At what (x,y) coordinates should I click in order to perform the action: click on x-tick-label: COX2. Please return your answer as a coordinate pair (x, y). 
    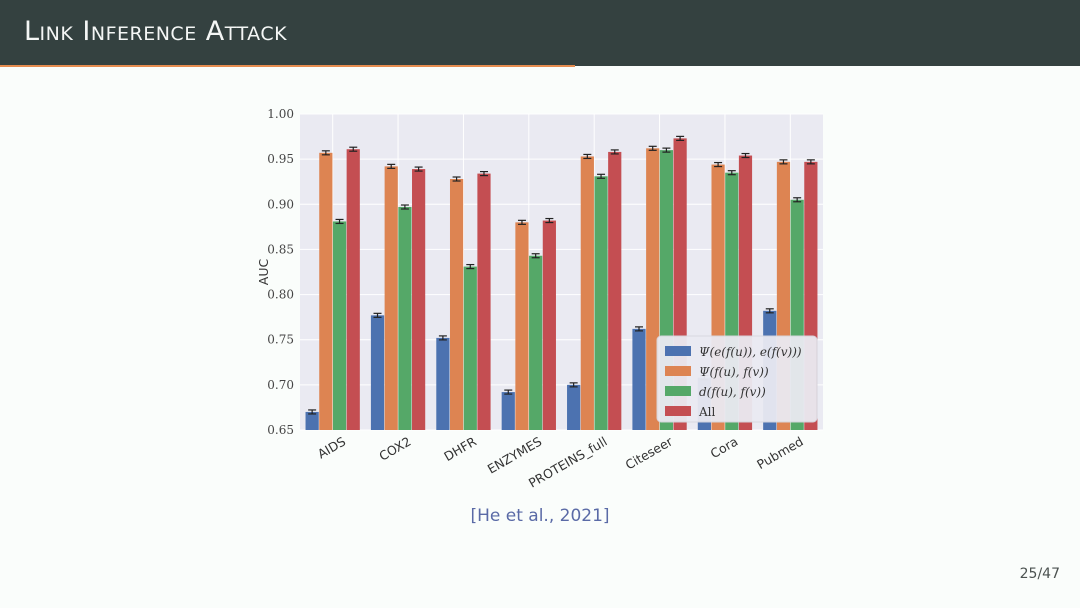
    Looking at the image, I should click on (394, 449).